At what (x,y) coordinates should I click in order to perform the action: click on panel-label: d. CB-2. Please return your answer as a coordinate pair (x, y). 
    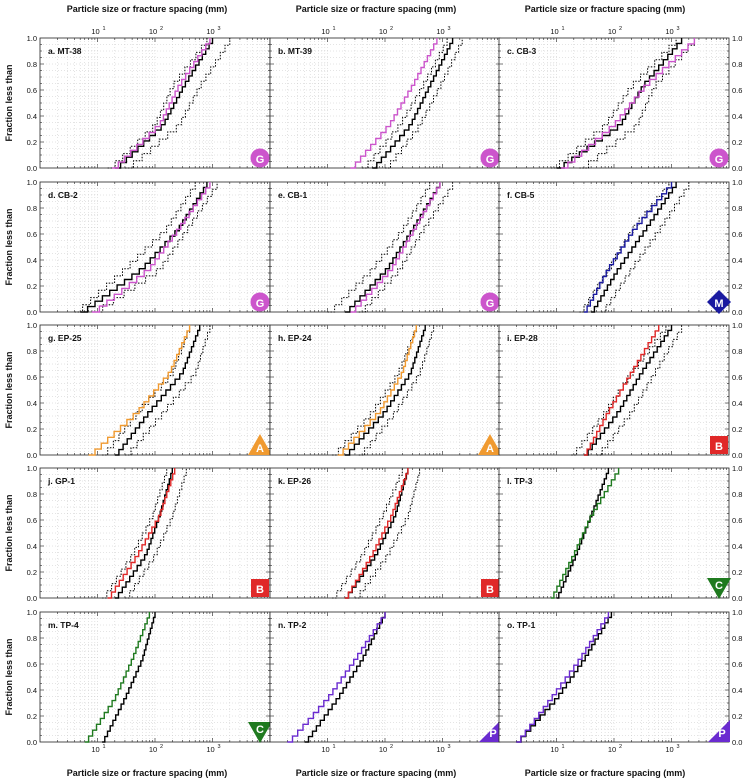
    Looking at the image, I should click on (63, 195).